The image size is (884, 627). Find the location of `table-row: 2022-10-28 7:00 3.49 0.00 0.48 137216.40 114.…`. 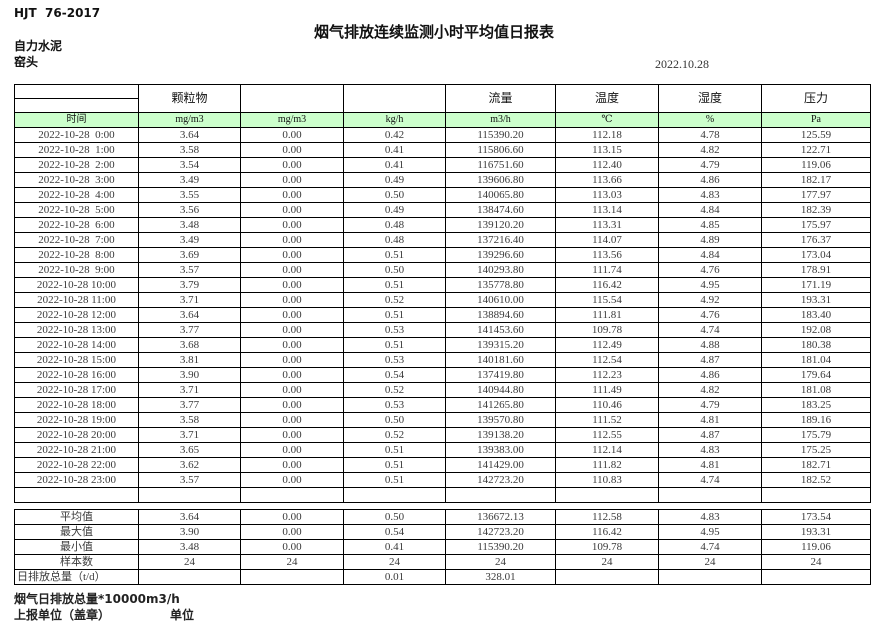

table-row: 2022-10-28 7:00 3.49 0.00 0.48 137216.40 114.… is located at coordinates (442, 240).